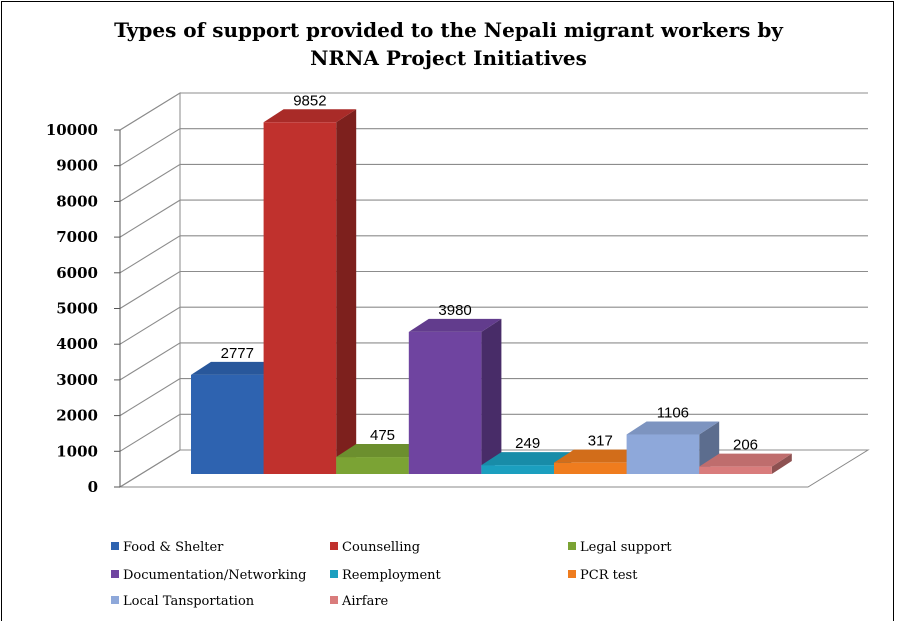 This screenshot has width=897, height=624. I want to click on legend-item-2: Legal support, so click(620, 547).